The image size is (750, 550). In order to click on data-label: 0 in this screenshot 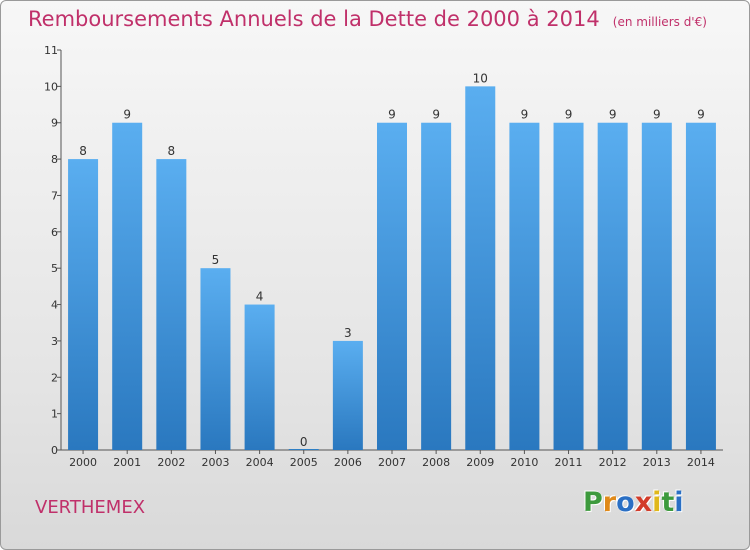, I will do `click(304, 442)`.